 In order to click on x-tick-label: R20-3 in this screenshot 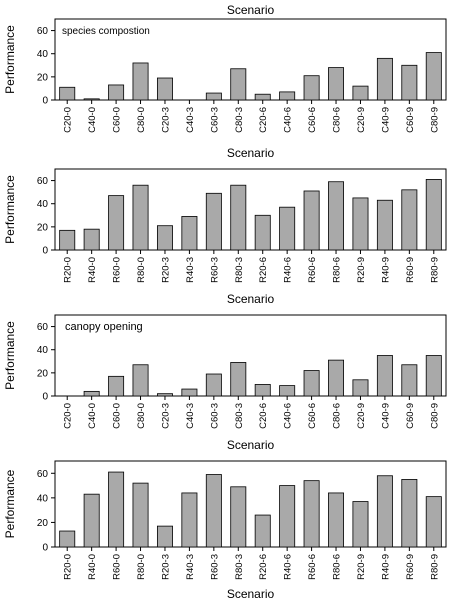, I will do `click(165, 567)`.